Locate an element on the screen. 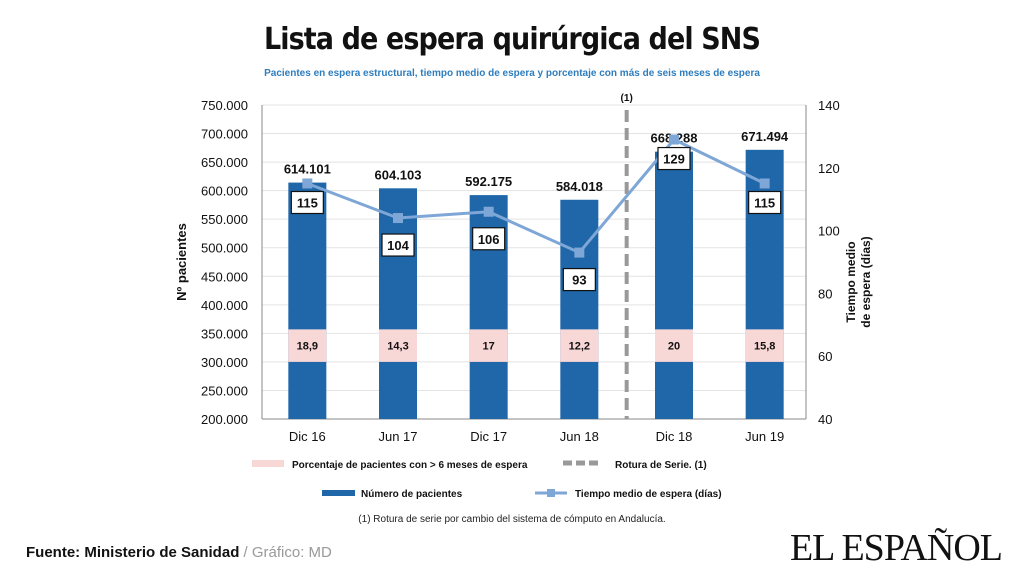  bar-value-label: 604.103 is located at coordinates (398, 174).